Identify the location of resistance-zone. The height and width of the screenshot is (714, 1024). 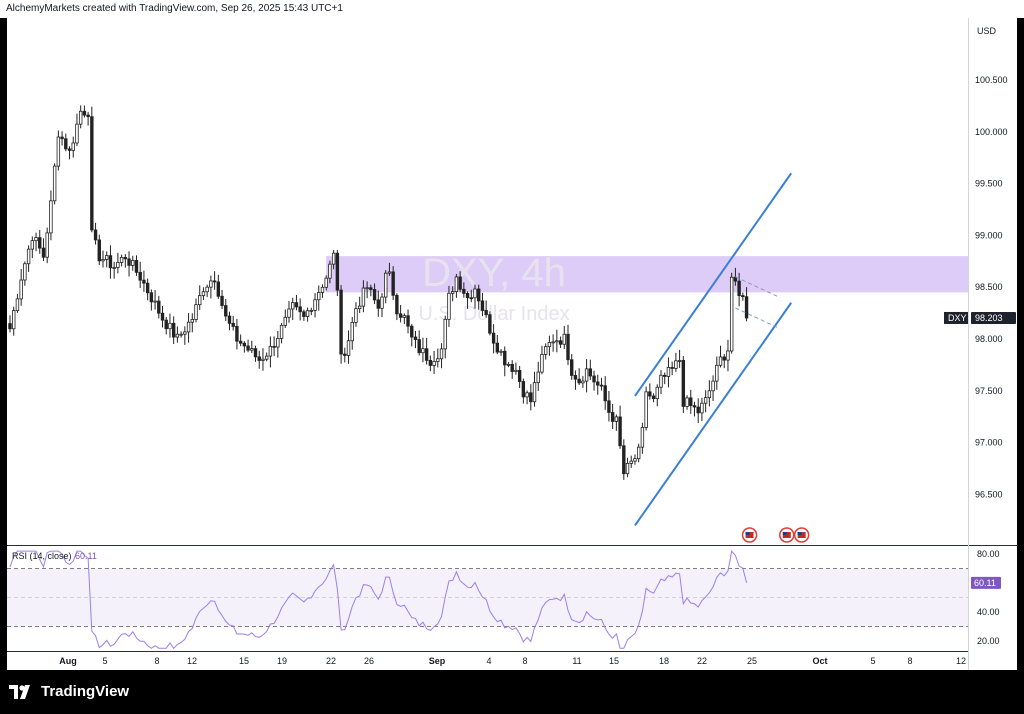
(647, 274).